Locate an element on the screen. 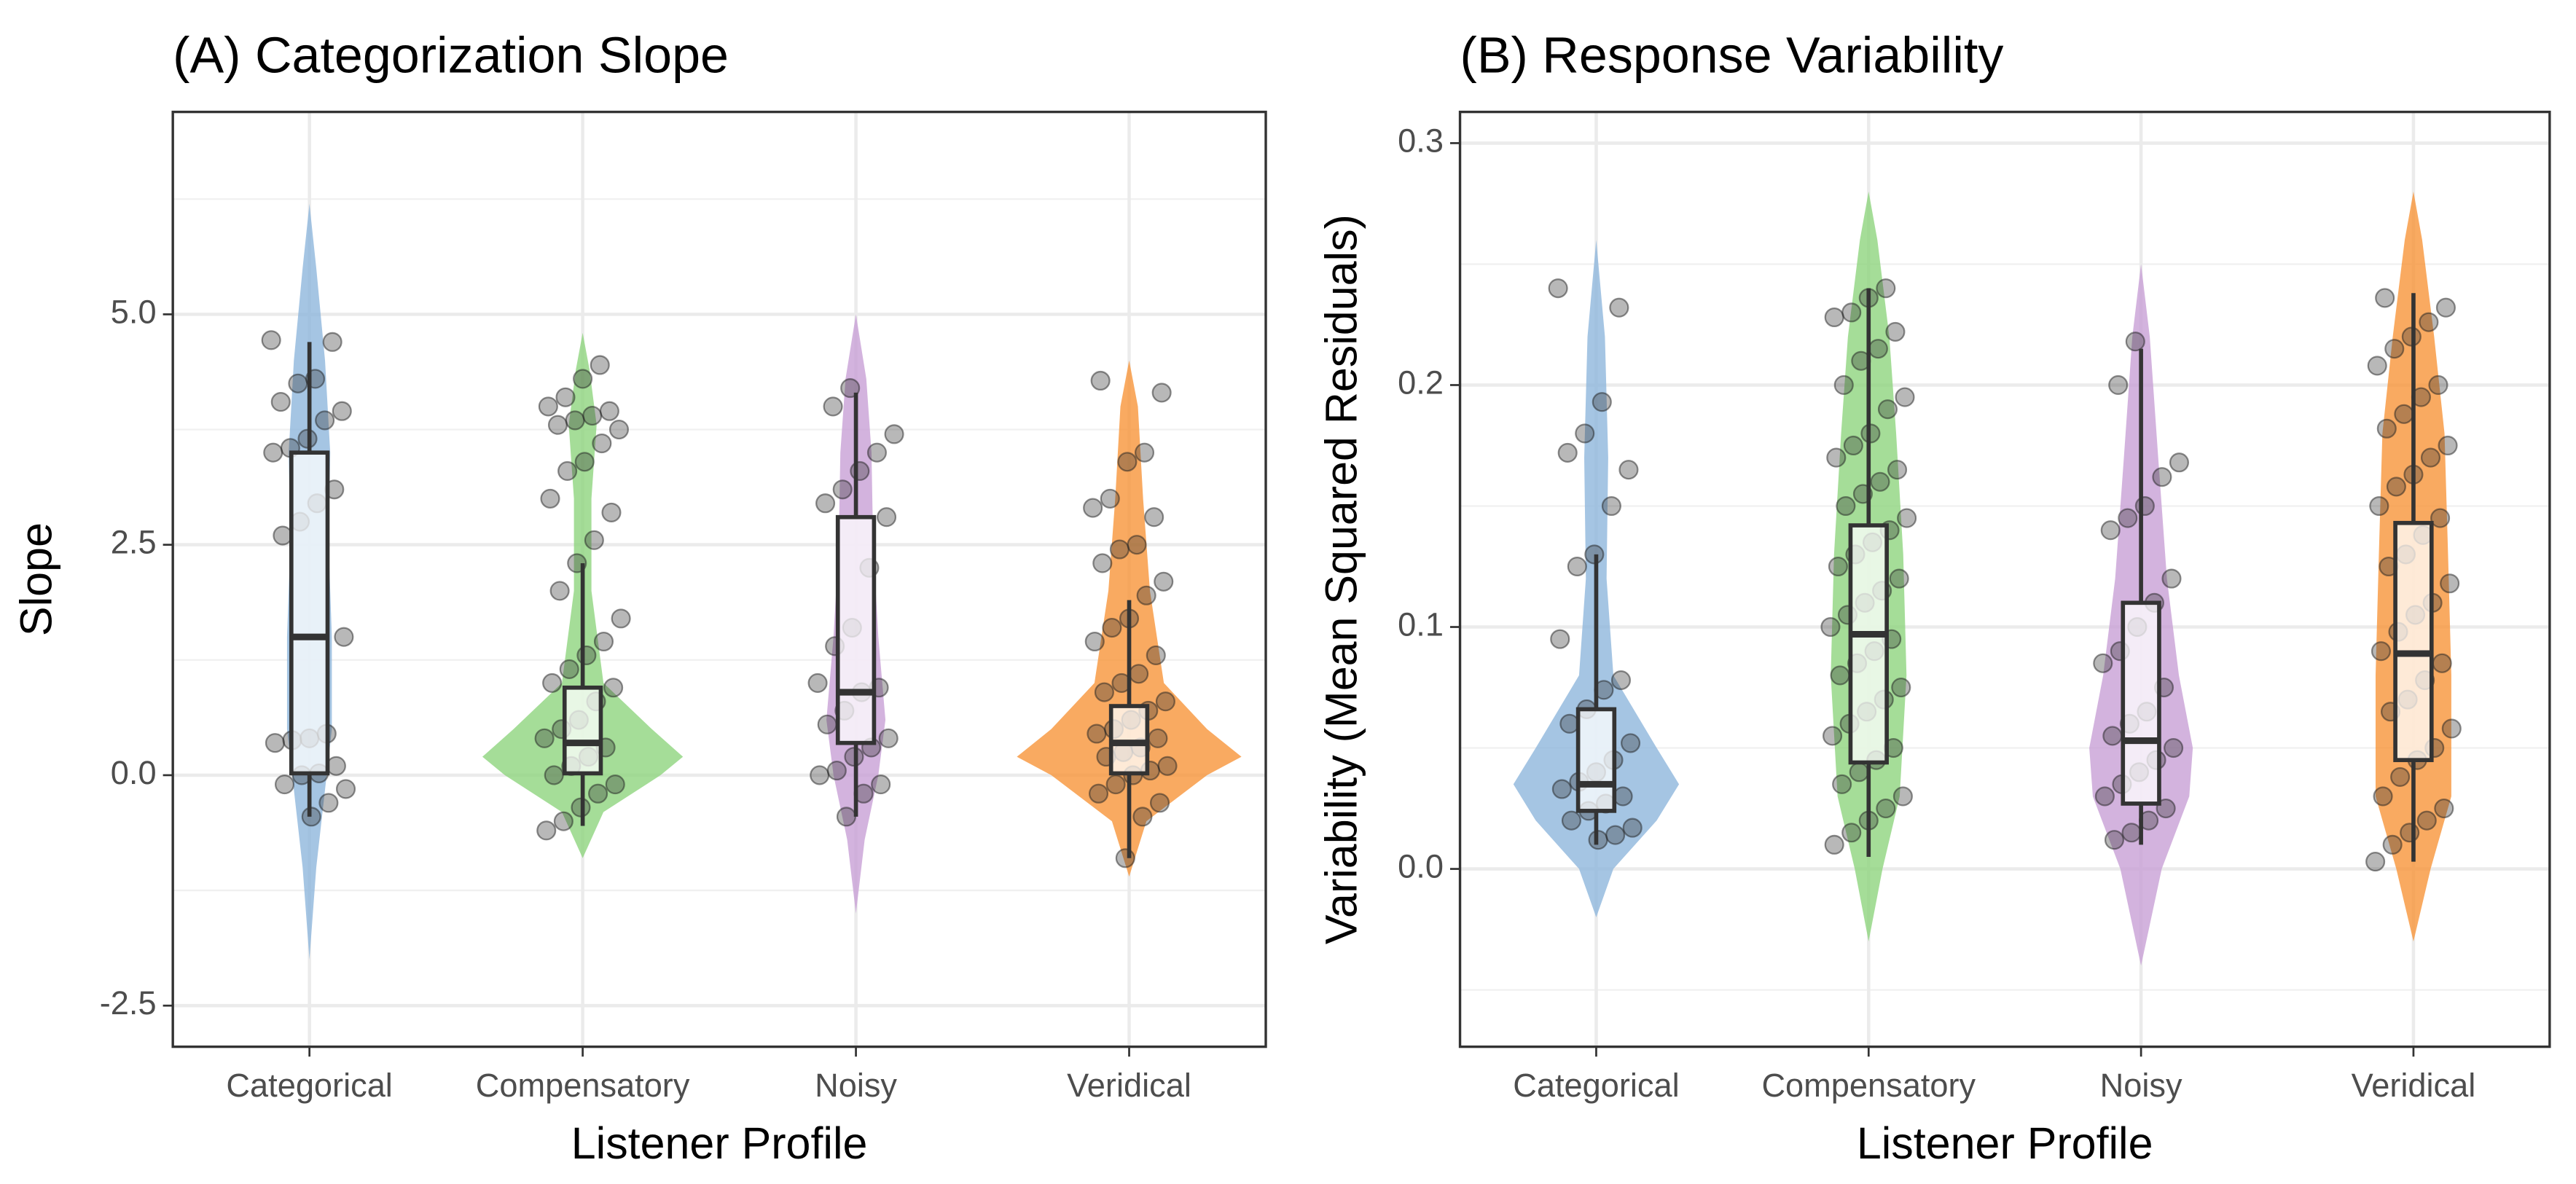  x-tick-label: Categorical is located at coordinates (309, 1085).